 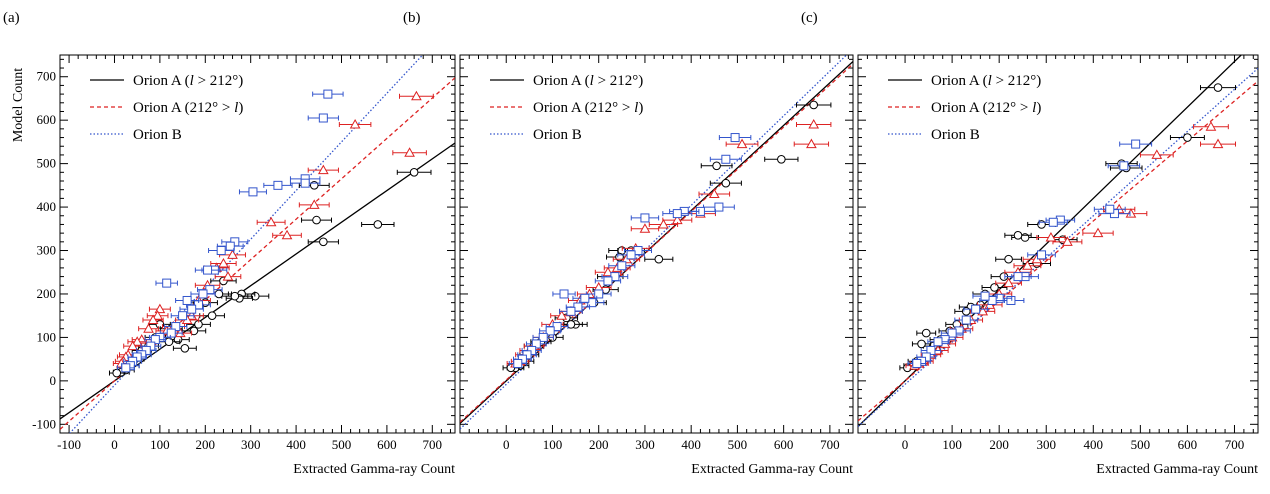 What do you see at coordinates (640, 108) in the screenshot?
I see `legend-label-part: )` at bounding box center [640, 108].